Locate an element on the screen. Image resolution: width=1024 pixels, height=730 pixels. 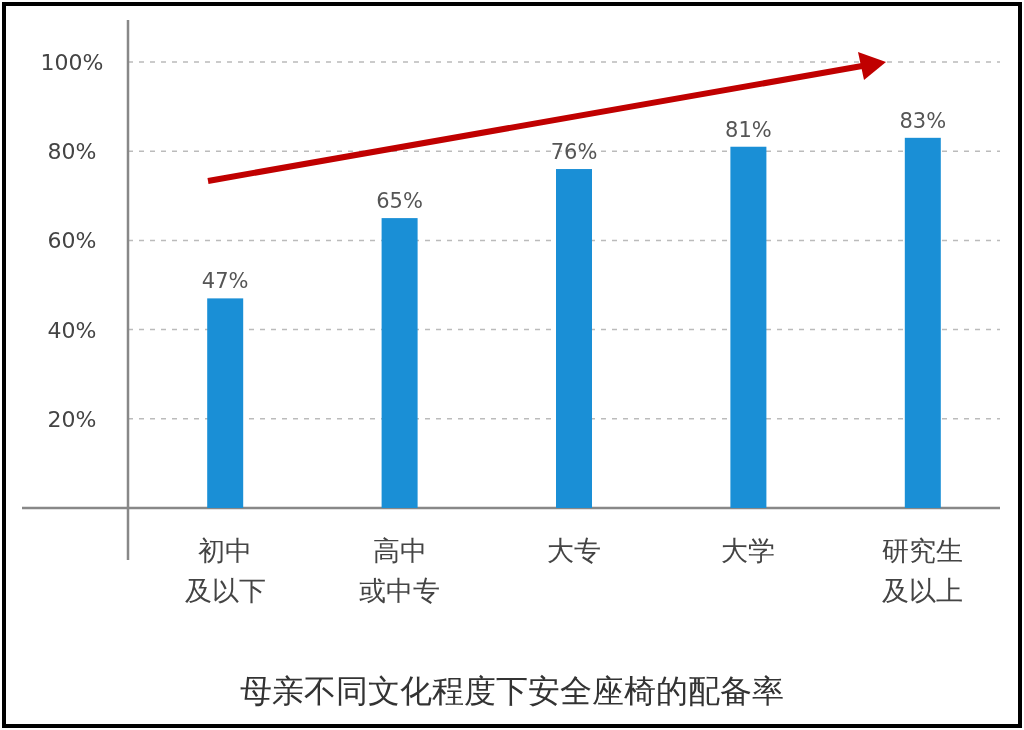
x-tick-label: 大学 is located at coordinates (748, 550).